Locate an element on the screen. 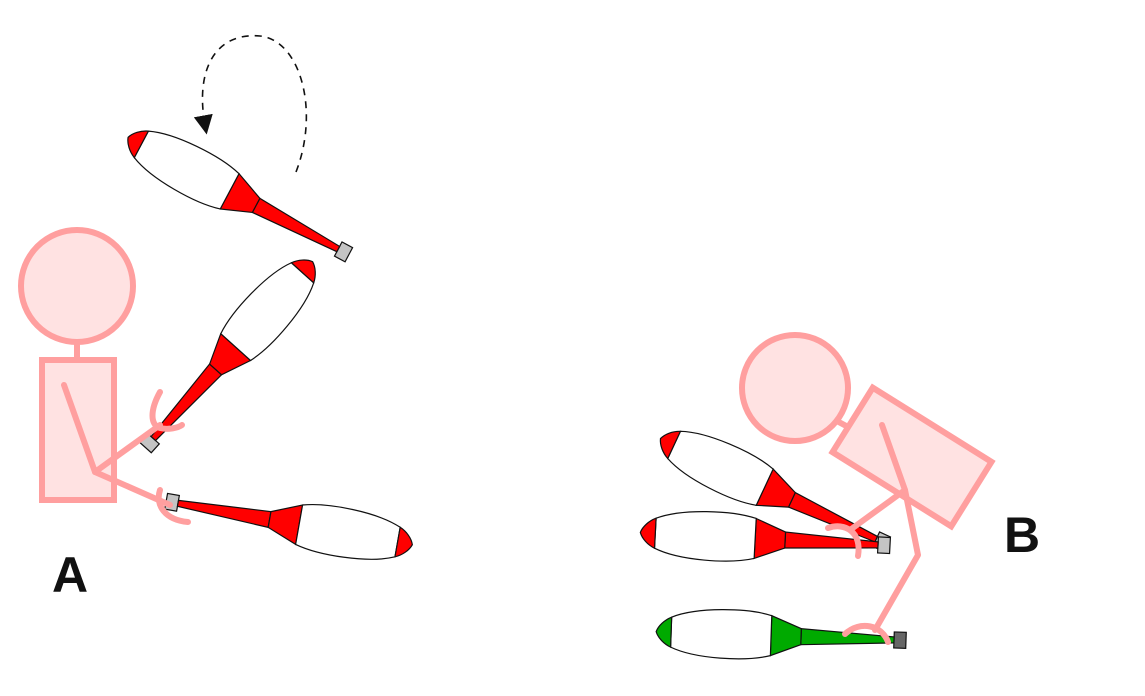  rotation-arrow is located at coordinates (250, 104).